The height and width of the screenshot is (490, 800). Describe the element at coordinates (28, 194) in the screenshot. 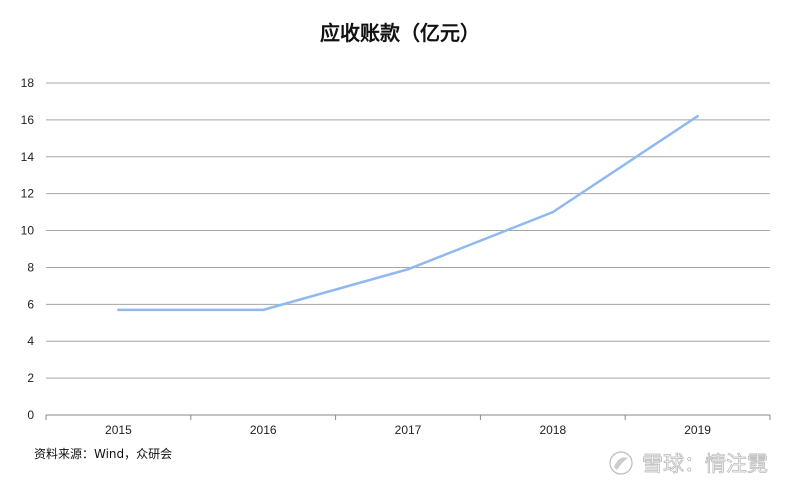

I see `y-tick-label: 12` at that location.